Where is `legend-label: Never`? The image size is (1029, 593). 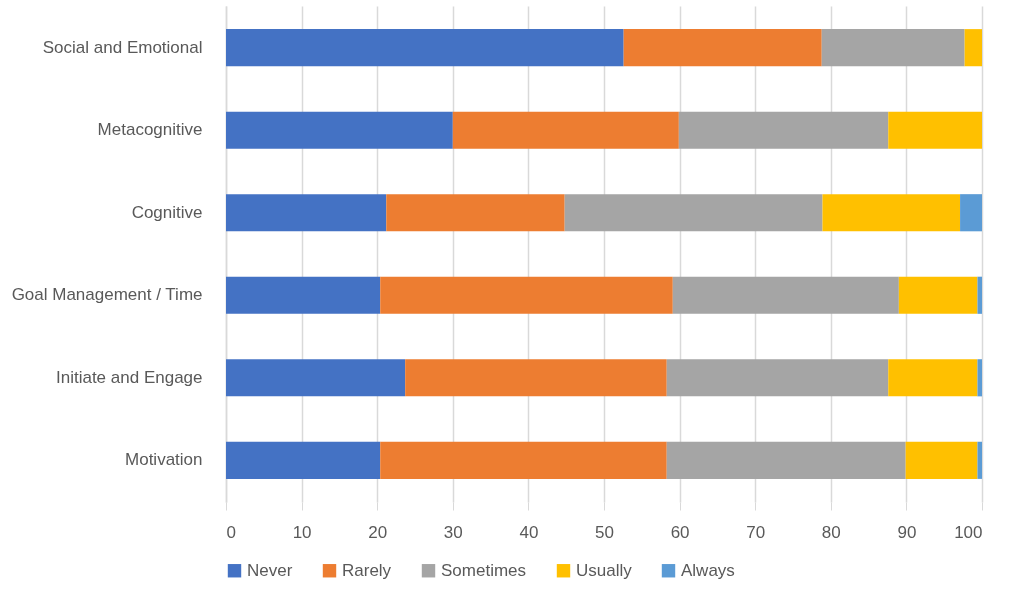 legend-label: Never is located at coordinates (270, 570).